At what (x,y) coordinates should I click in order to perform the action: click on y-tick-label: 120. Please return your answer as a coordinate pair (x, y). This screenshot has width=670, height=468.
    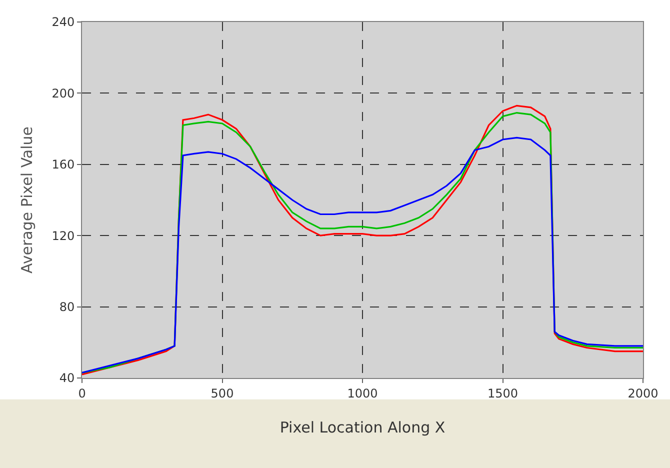
    Looking at the image, I should click on (63, 235).